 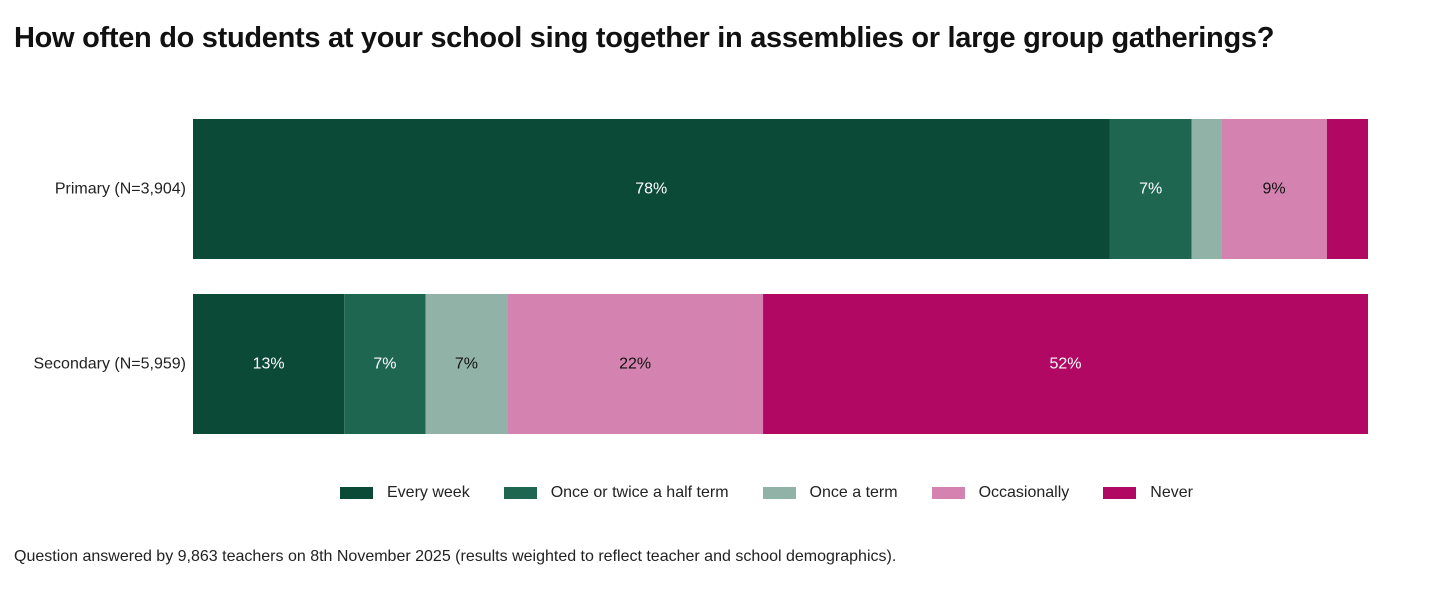 What do you see at coordinates (120, 189) in the screenshot?
I see `category-label-0: Primary (N=3,904)` at bounding box center [120, 189].